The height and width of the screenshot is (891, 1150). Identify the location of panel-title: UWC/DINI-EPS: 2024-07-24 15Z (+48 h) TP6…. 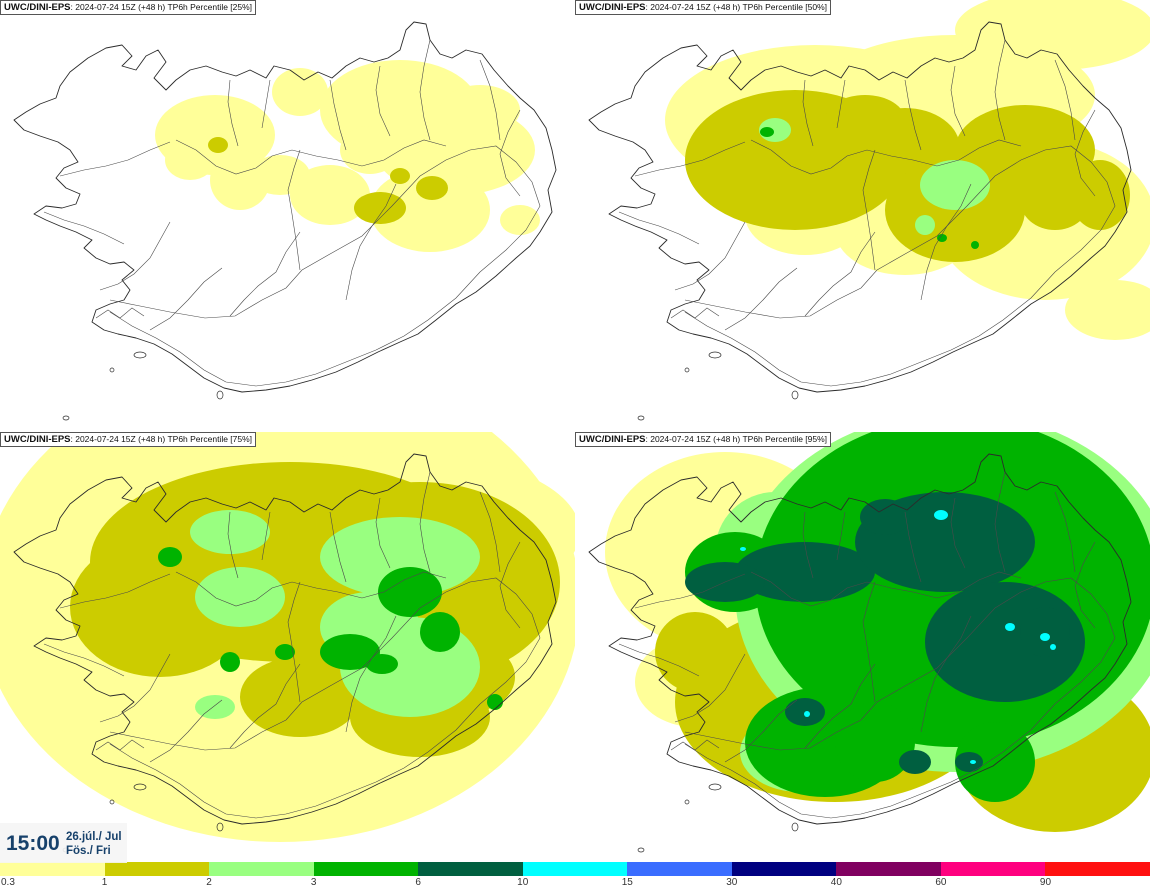
(703, 439).